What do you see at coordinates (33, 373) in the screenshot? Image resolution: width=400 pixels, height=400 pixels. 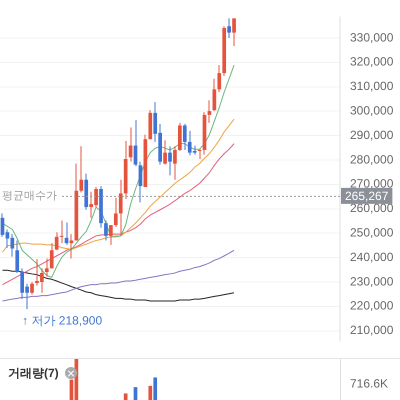 I see `text: 거래량(7)` at bounding box center [33, 373].